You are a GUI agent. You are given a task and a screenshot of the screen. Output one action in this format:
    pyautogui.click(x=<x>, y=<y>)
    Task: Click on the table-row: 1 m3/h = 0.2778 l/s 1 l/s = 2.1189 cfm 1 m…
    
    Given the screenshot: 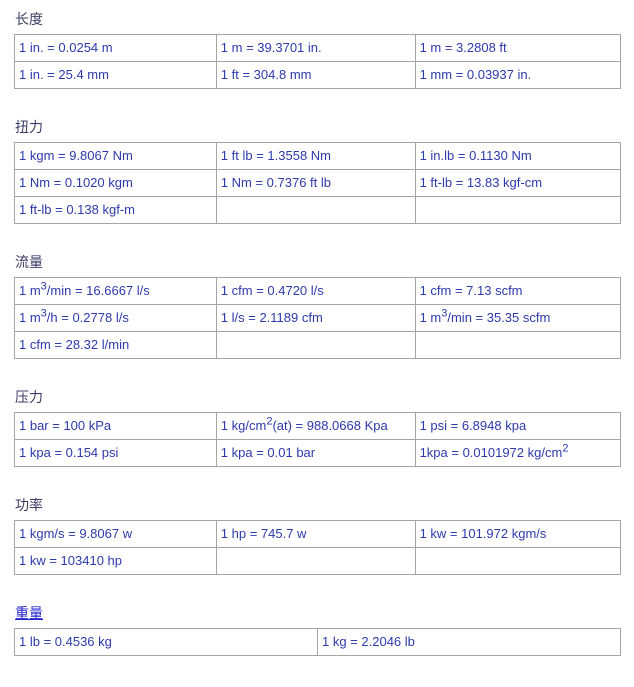 What is the action you would take?
    pyautogui.click(x=318, y=318)
    